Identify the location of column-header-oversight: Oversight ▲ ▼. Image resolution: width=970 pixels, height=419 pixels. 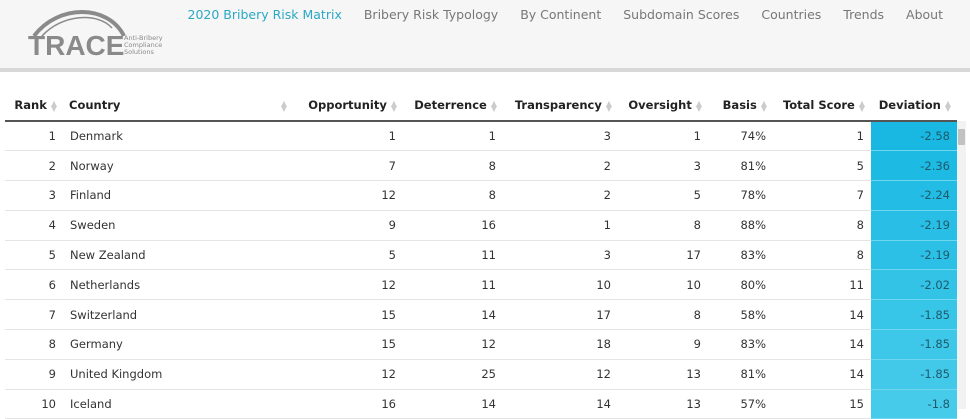
(663, 106).